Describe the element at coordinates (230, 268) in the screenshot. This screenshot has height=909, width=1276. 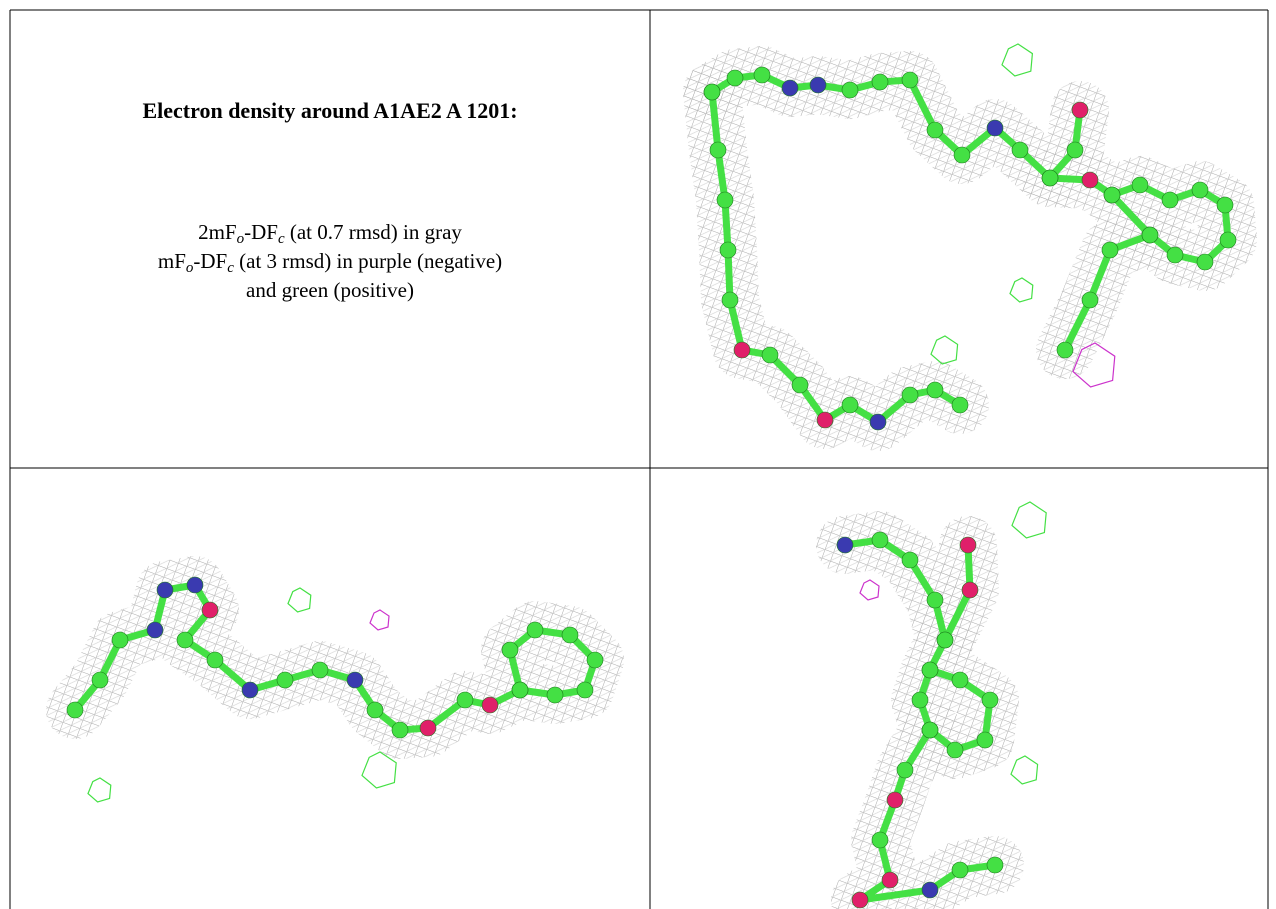
I see `subscript: c` at that location.